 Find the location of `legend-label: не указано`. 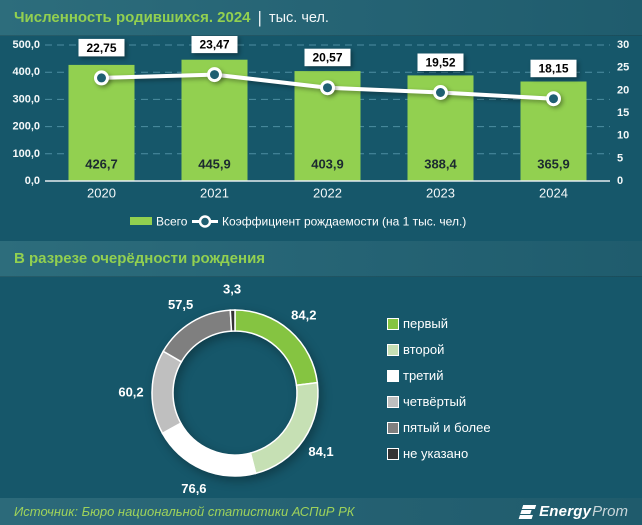

legend-label: не указано is located at coordinates (436, 453).